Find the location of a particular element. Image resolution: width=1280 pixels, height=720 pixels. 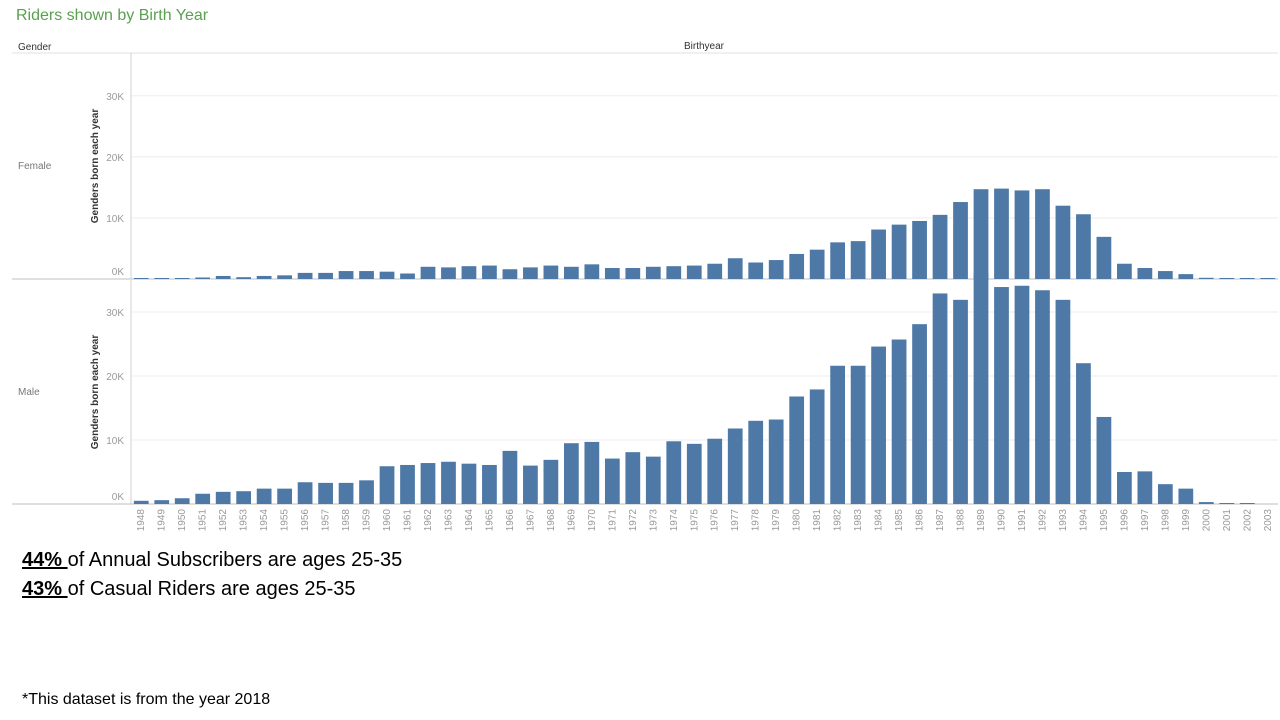

x-tick-label: 1963 is located at coordinates (448, 520).